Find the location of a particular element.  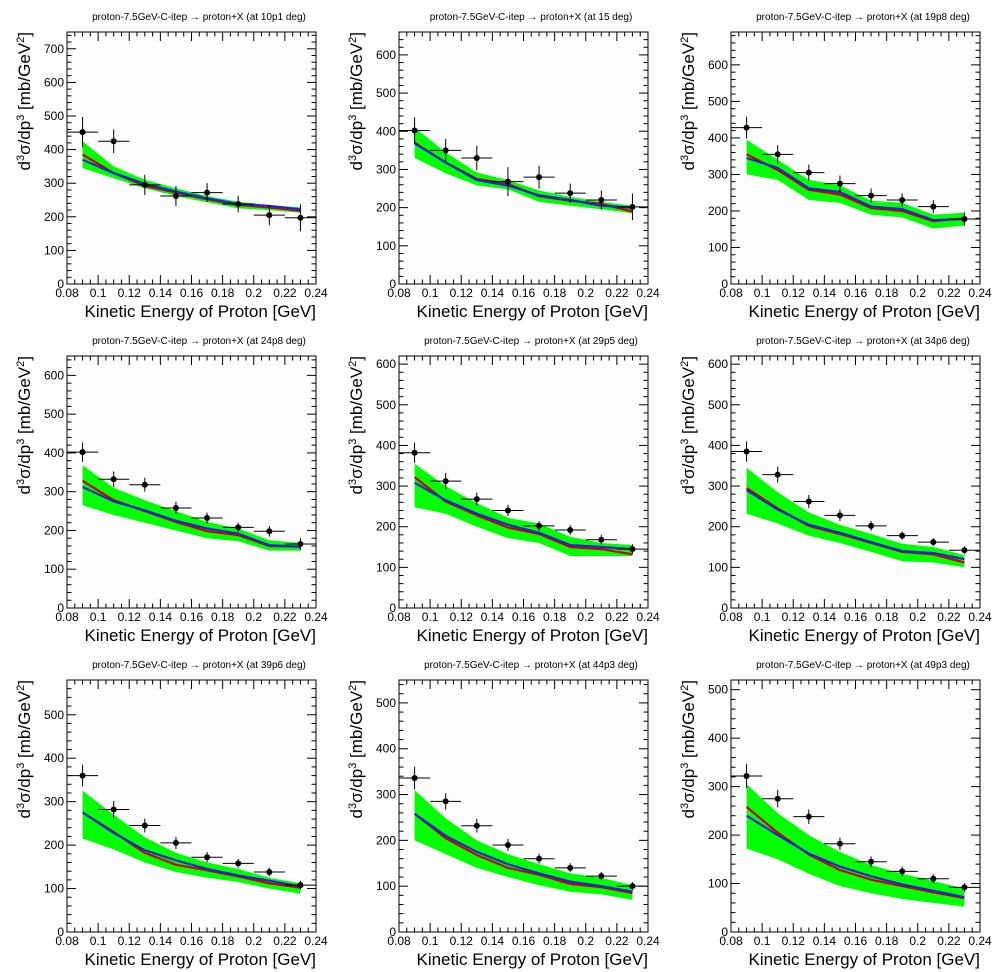

y-tick-label: 200 is located at coordinates (386, 208).